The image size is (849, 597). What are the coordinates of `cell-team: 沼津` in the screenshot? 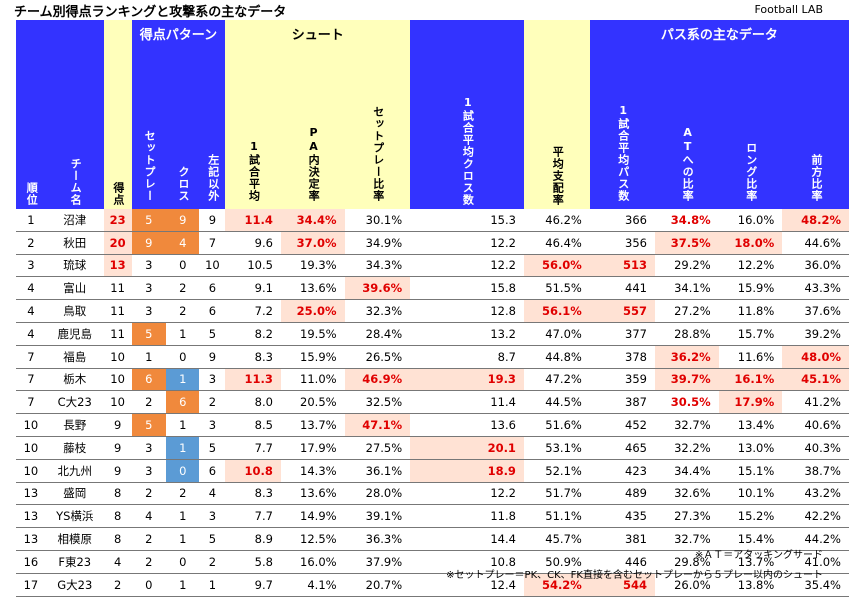 It's located at (74, 220).